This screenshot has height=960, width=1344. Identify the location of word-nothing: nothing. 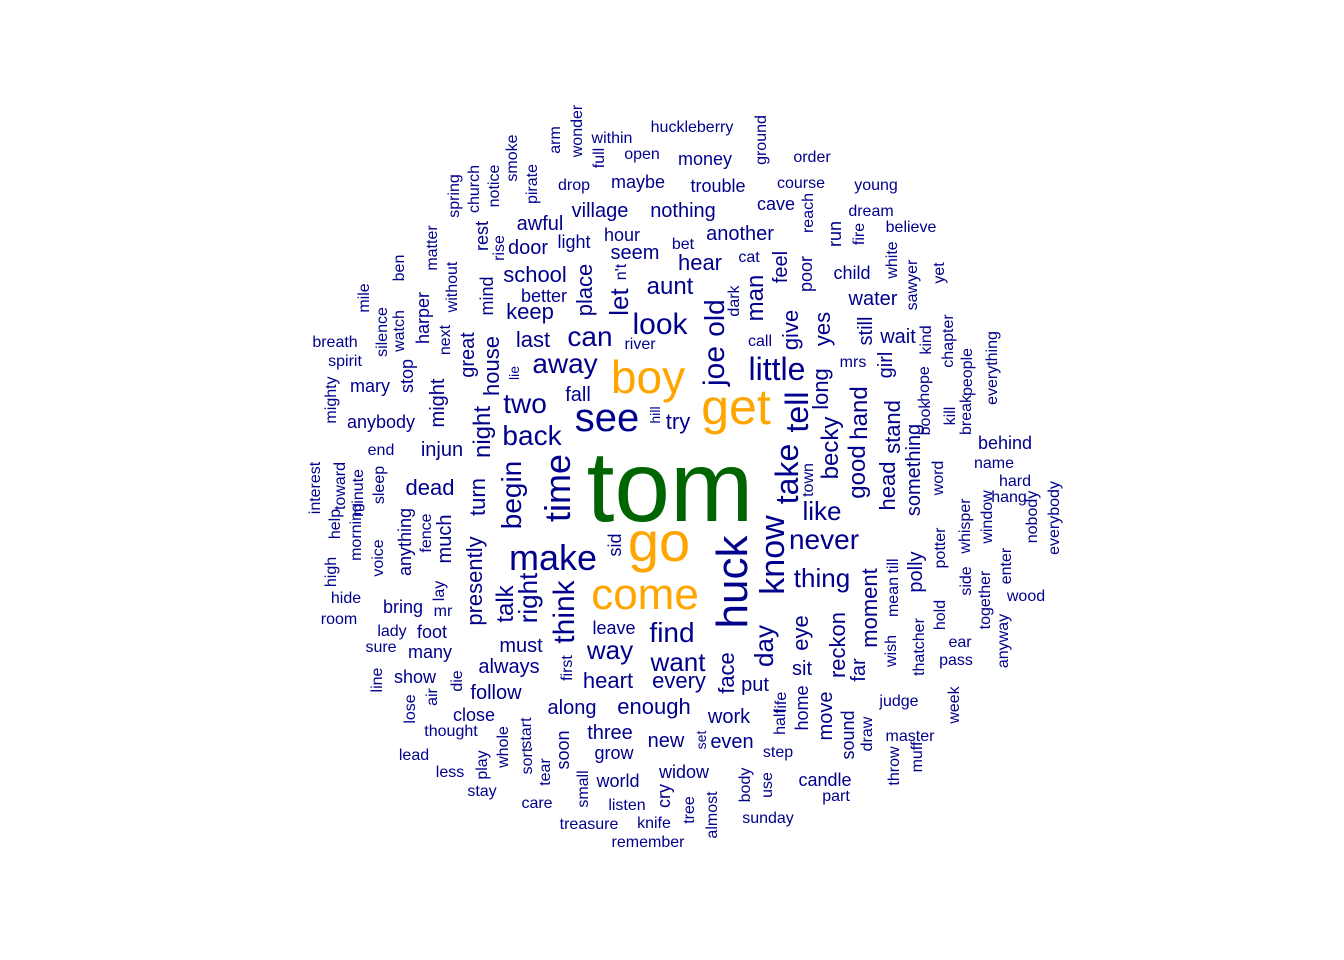
(683, 211).